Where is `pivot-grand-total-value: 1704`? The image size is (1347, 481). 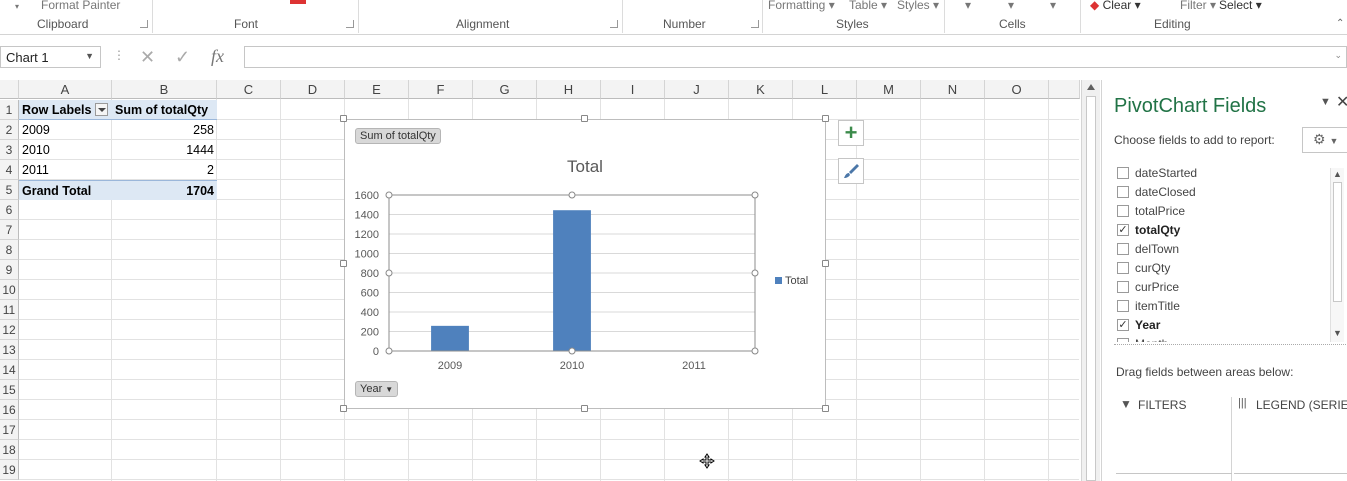 pivot-grand-total-value: 1704 is located at coordinates (164, 190).